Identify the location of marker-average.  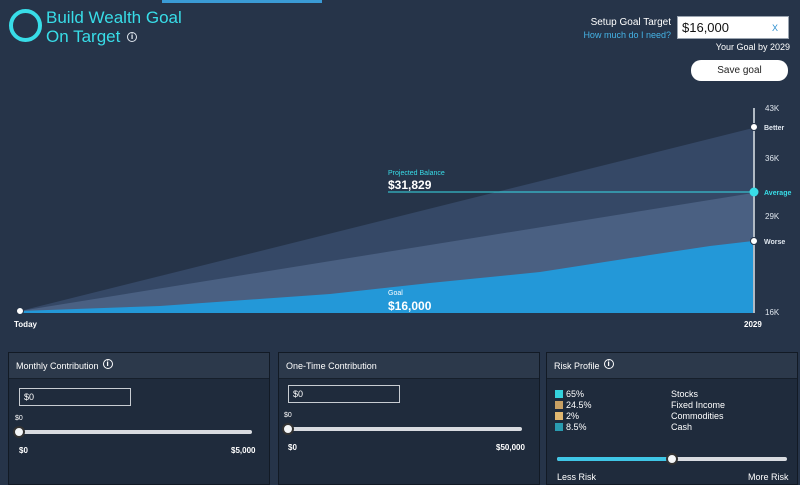
(754, 192).